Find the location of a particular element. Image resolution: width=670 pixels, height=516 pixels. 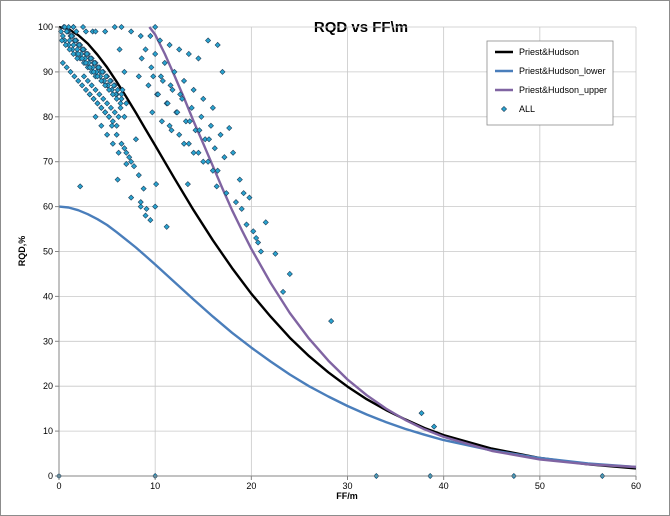

x-tick-label: 20 is located at coordinates (251, 486).